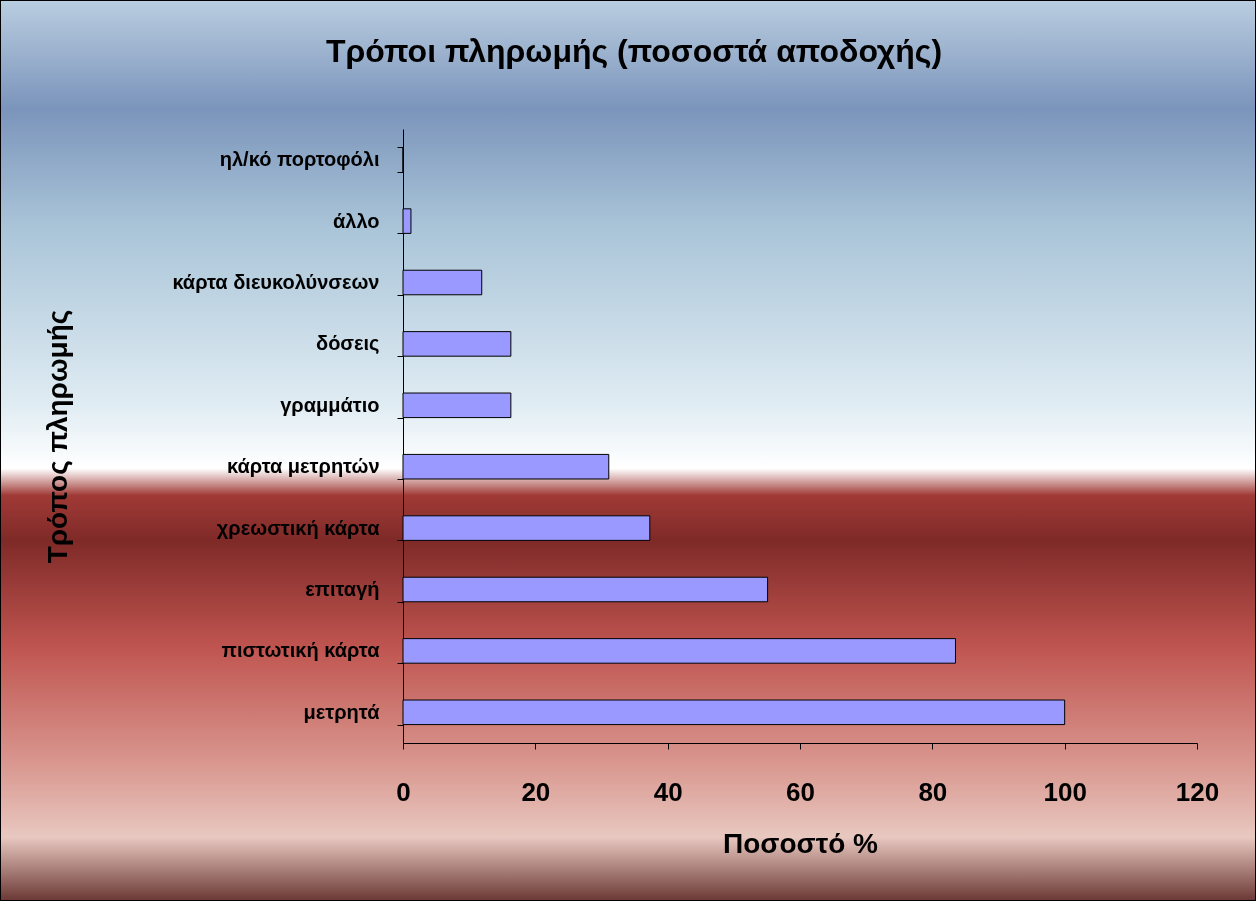 The image size is (1256, 901). Describe the element at coordinates (668, 791) in the screenshot. I see `x-tick-label: 40` at that location.